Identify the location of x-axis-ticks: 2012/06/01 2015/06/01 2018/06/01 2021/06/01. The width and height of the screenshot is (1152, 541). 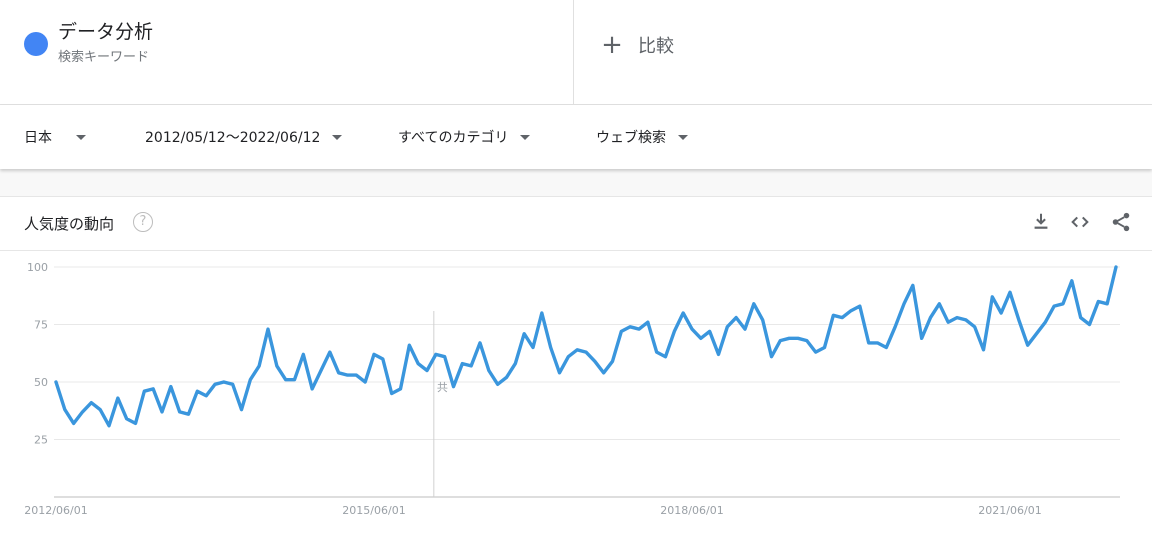
(532, 510).